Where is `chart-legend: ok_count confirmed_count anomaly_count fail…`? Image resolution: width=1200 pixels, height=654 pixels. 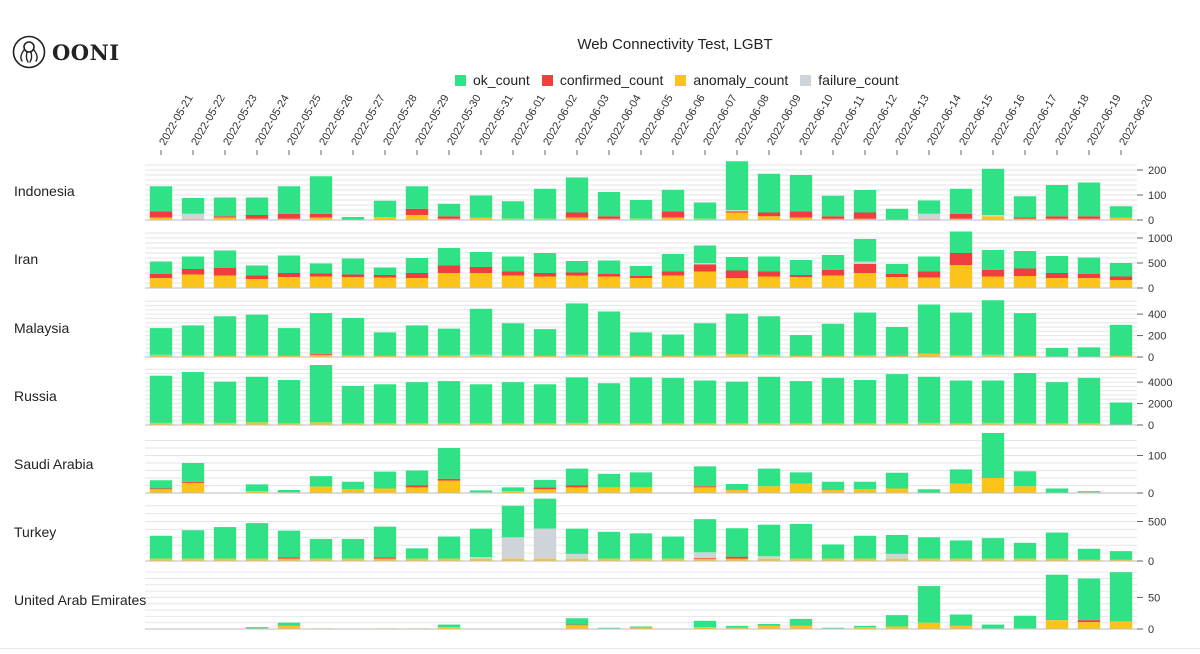
chart-legend: ok_count confirmed_count anomaly_count fail… is located at coordinates (682, 80).